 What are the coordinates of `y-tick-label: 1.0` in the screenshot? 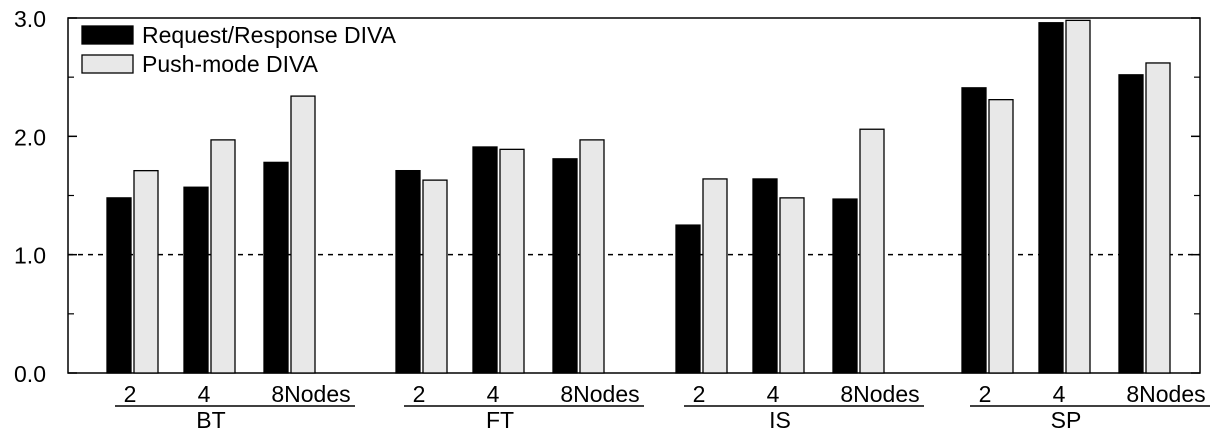 It's located at (30, 256).